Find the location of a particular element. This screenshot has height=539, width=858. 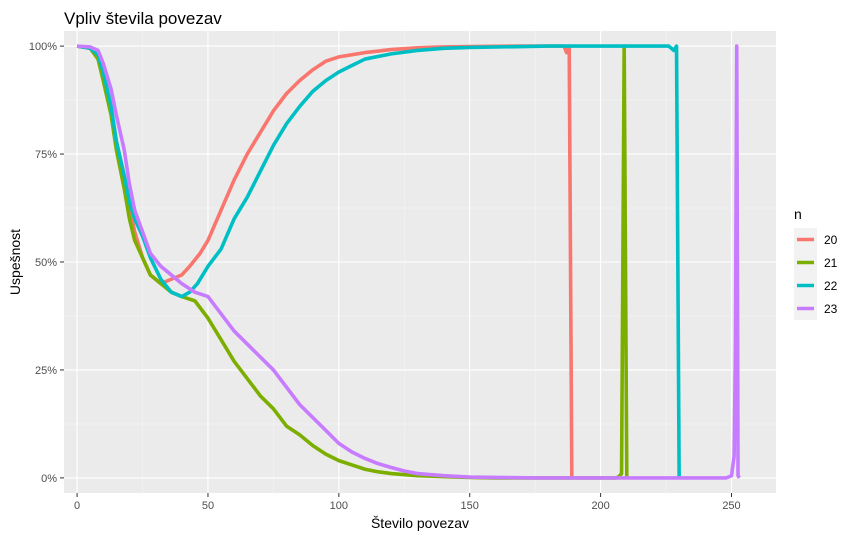

legend-item-20: 20 is located at coordinates (816, 239).